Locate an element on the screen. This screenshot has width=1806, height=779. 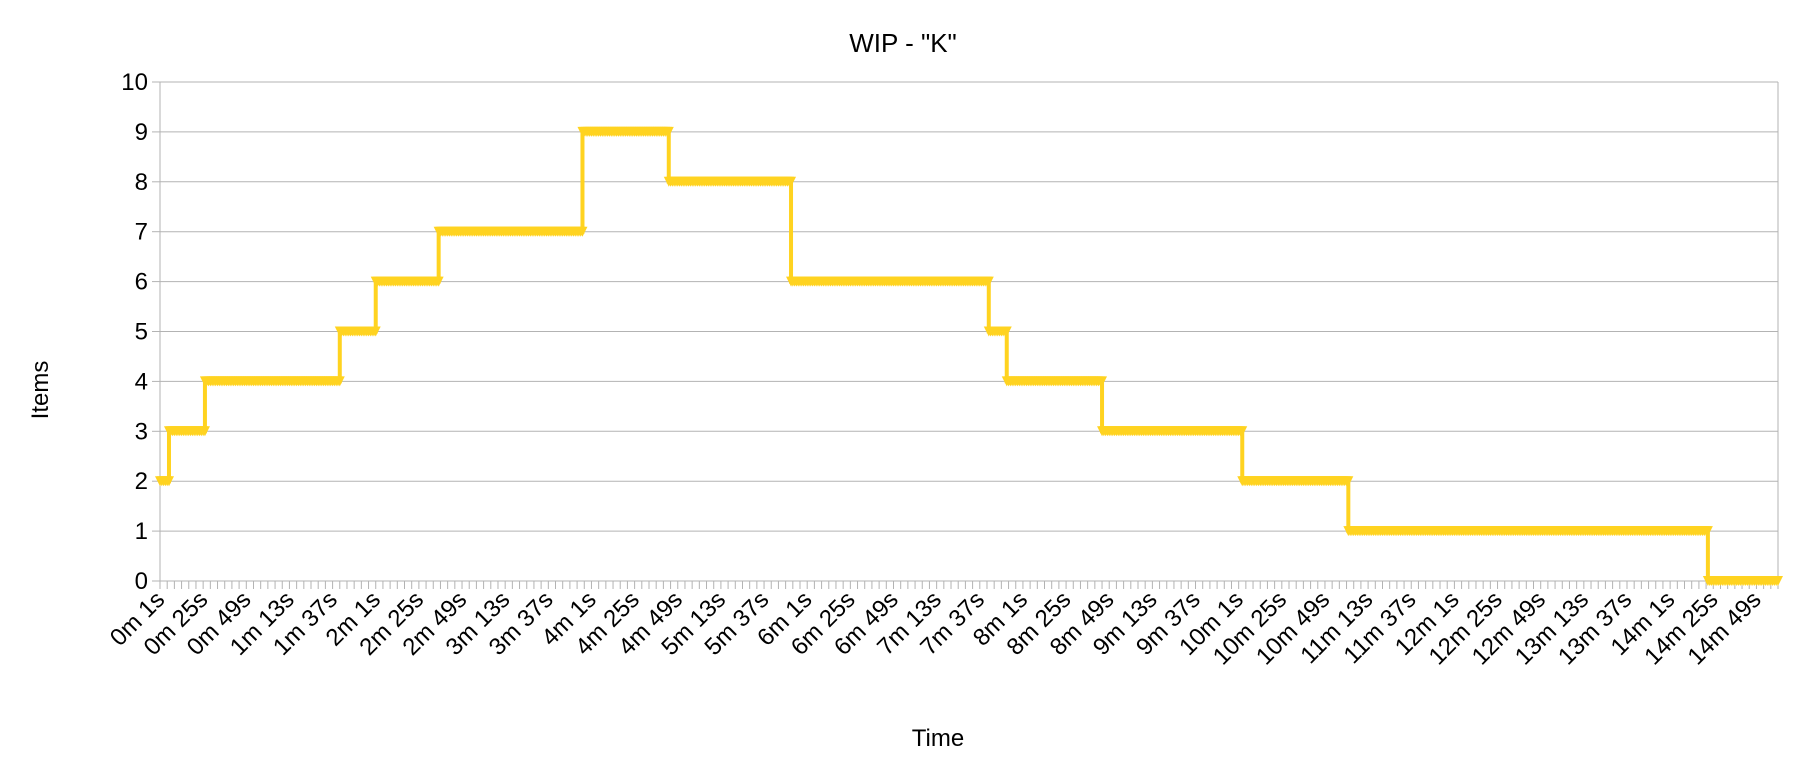
chart-title: WIP - "K" is located at coordinates (903, 43).